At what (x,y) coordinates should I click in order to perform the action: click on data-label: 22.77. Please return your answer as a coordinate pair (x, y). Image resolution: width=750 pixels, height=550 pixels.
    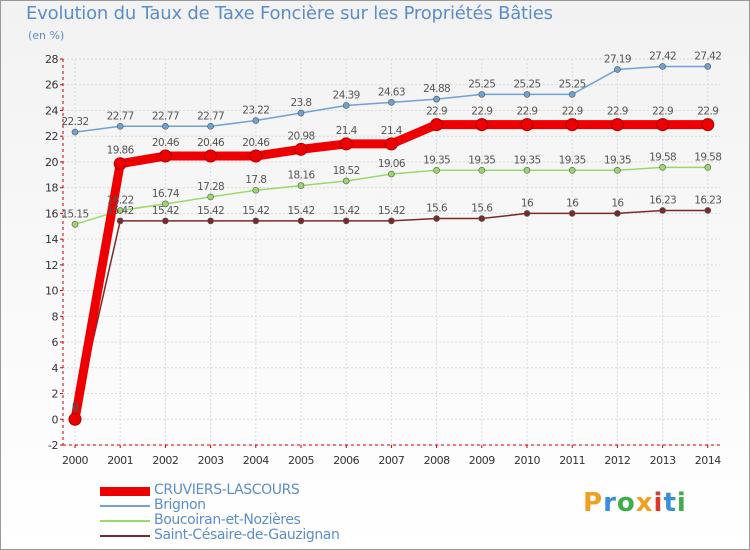
    Looking at the image, I should click on (210, 116).